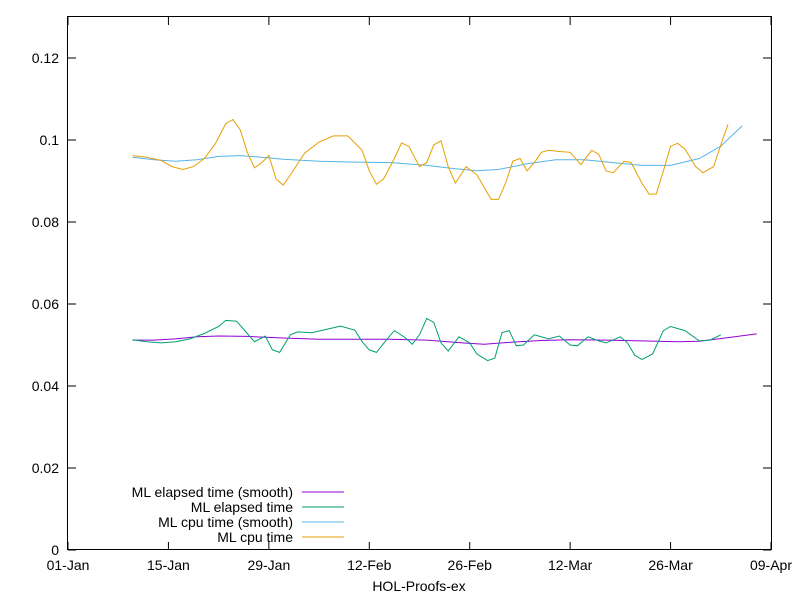  I want to click on y-tick-label: 0.1, so click(50, 140).